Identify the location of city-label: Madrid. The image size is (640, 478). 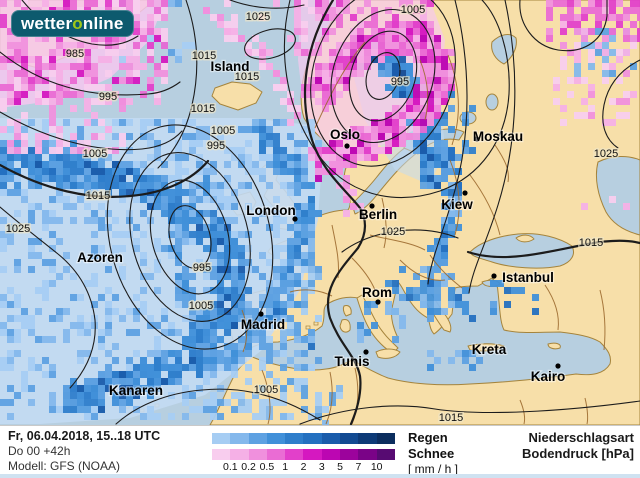
(263, 324).